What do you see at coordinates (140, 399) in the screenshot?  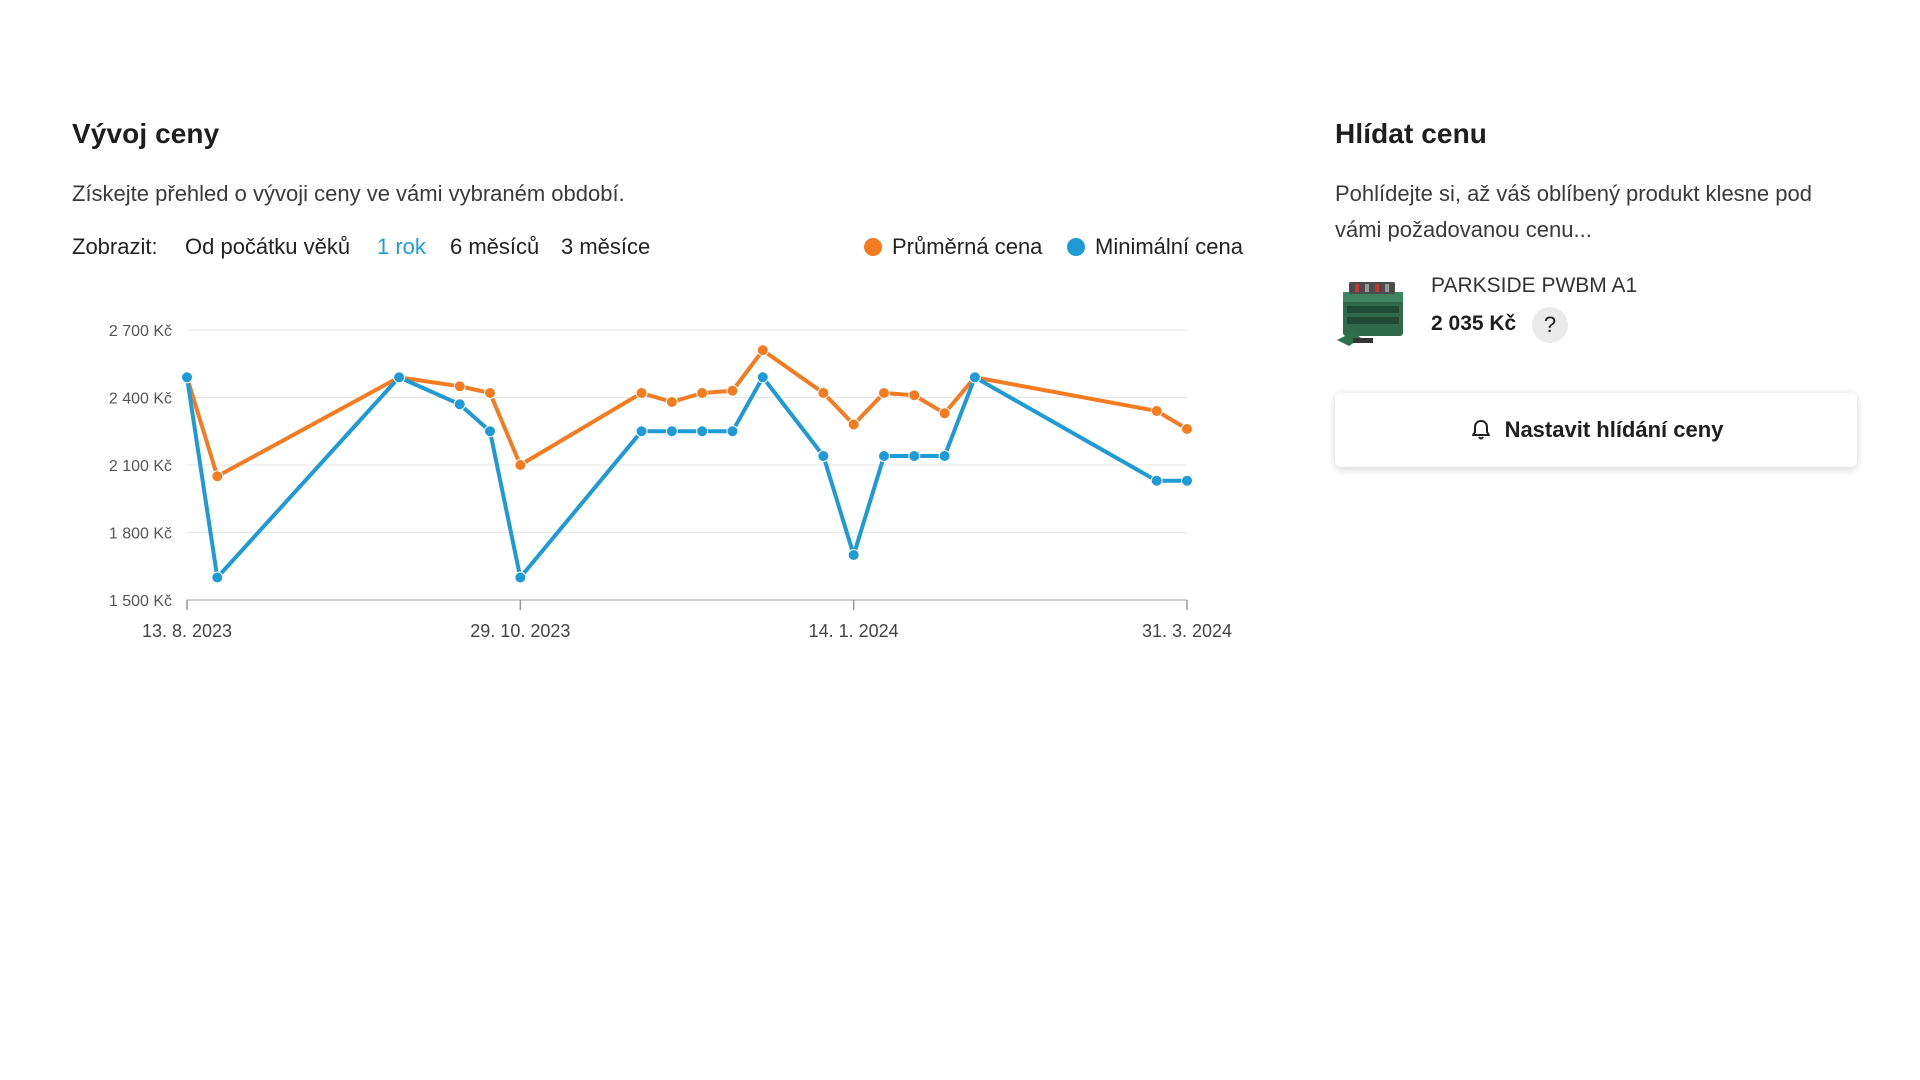 I see `y-tick-label: 2 400 Kč` at bounding box center [140, 399].